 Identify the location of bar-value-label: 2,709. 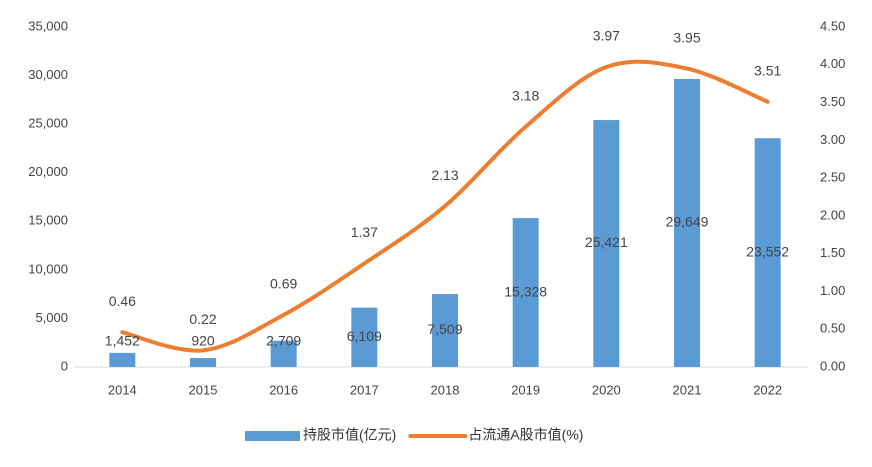
(283, 341).